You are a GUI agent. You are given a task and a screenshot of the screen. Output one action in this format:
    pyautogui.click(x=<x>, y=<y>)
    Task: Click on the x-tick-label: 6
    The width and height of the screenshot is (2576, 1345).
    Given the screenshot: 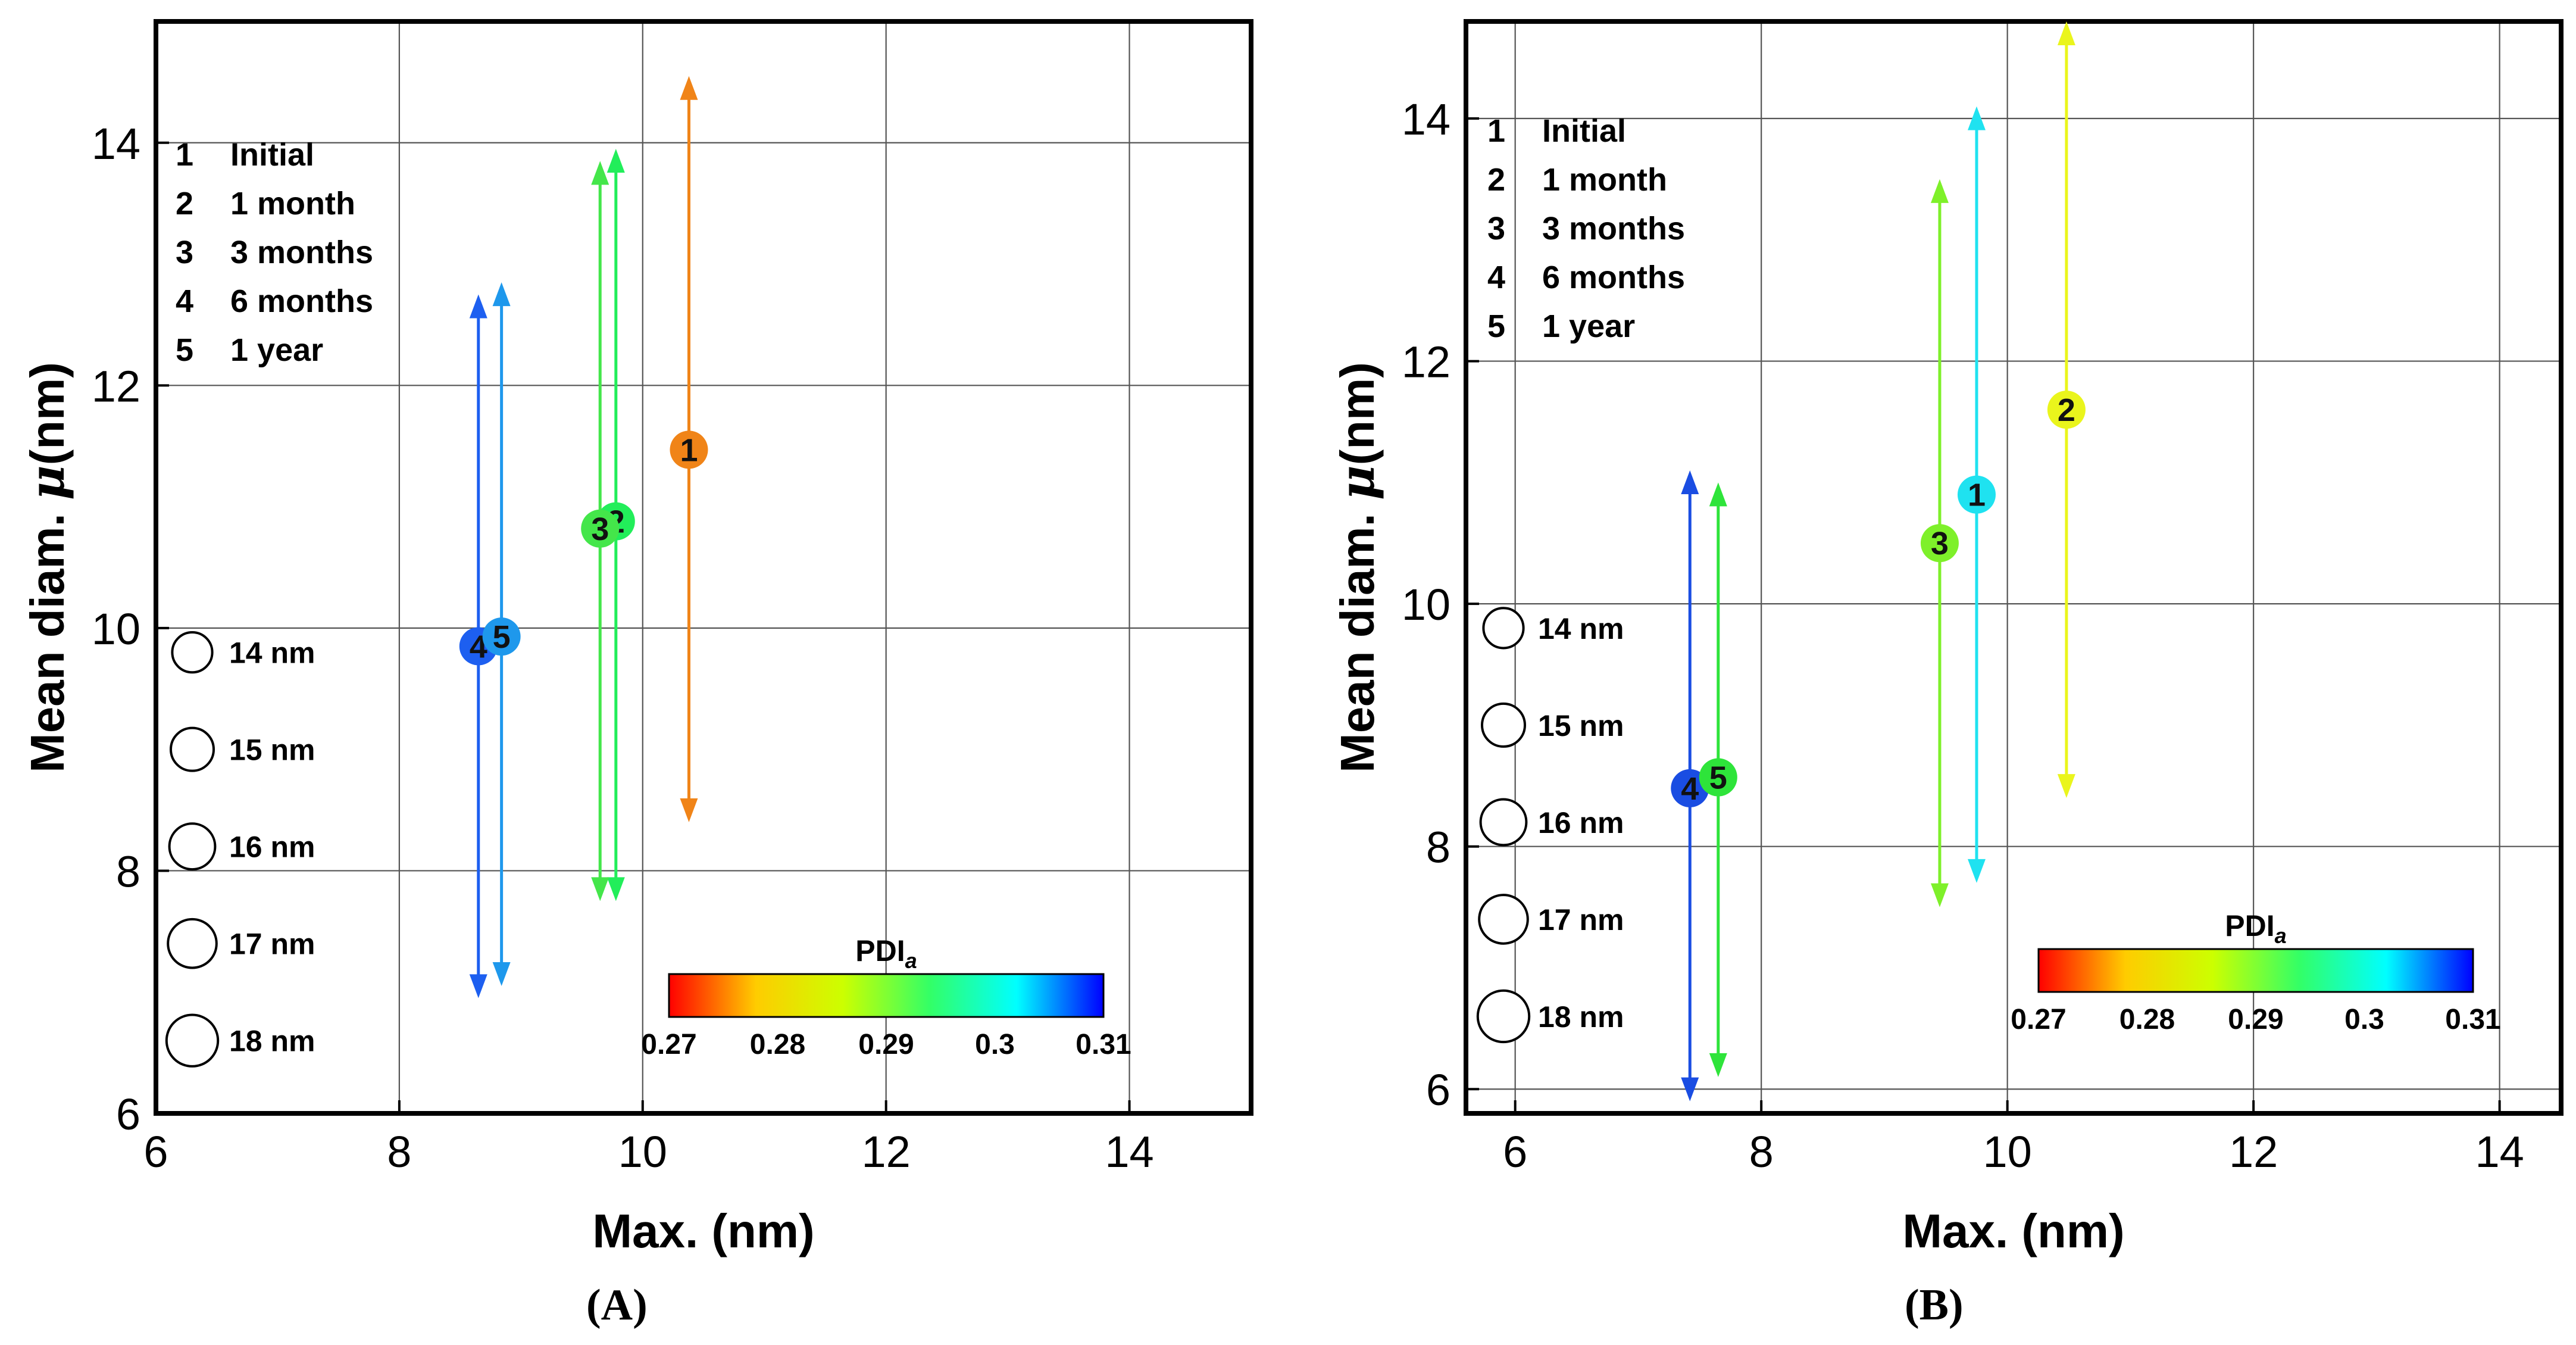 What is the action you would take?
    pyautogui.click(x=155, y=1152)
    